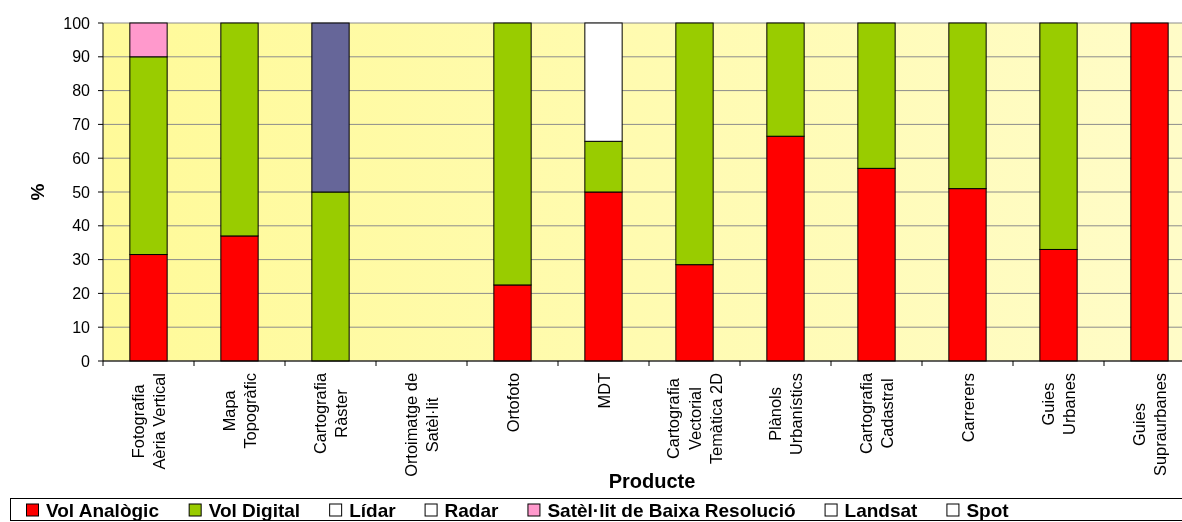 The image size is (1182, 522). What do you see at coordinates (81, 91) in the screenshot?
I see `y-tick-label: 80` at bounding box center [81, 91].